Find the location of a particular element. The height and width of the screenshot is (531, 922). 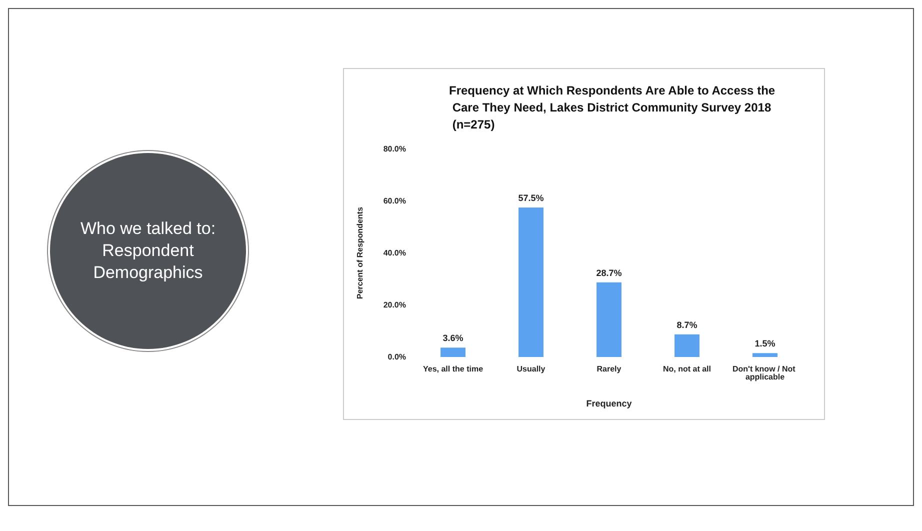

data-label: 57.5% is located at coordinates (531, 198).